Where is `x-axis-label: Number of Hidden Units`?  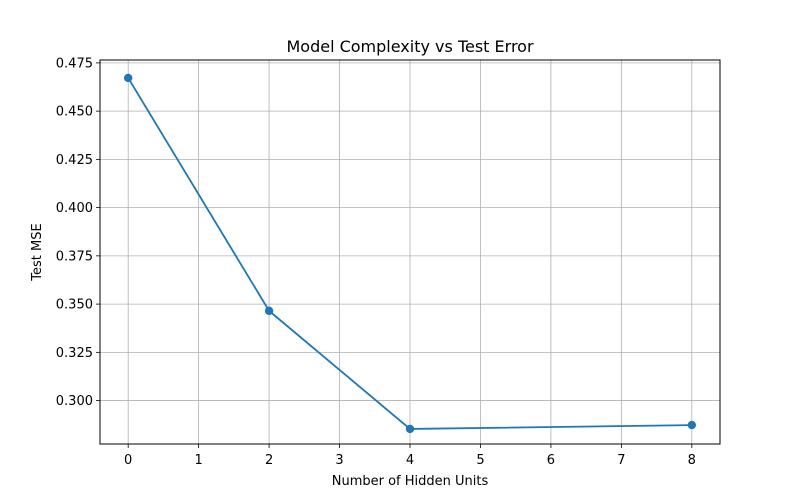 x-axis-label: Number of Hidden Units is located at coordinates (410, 481).